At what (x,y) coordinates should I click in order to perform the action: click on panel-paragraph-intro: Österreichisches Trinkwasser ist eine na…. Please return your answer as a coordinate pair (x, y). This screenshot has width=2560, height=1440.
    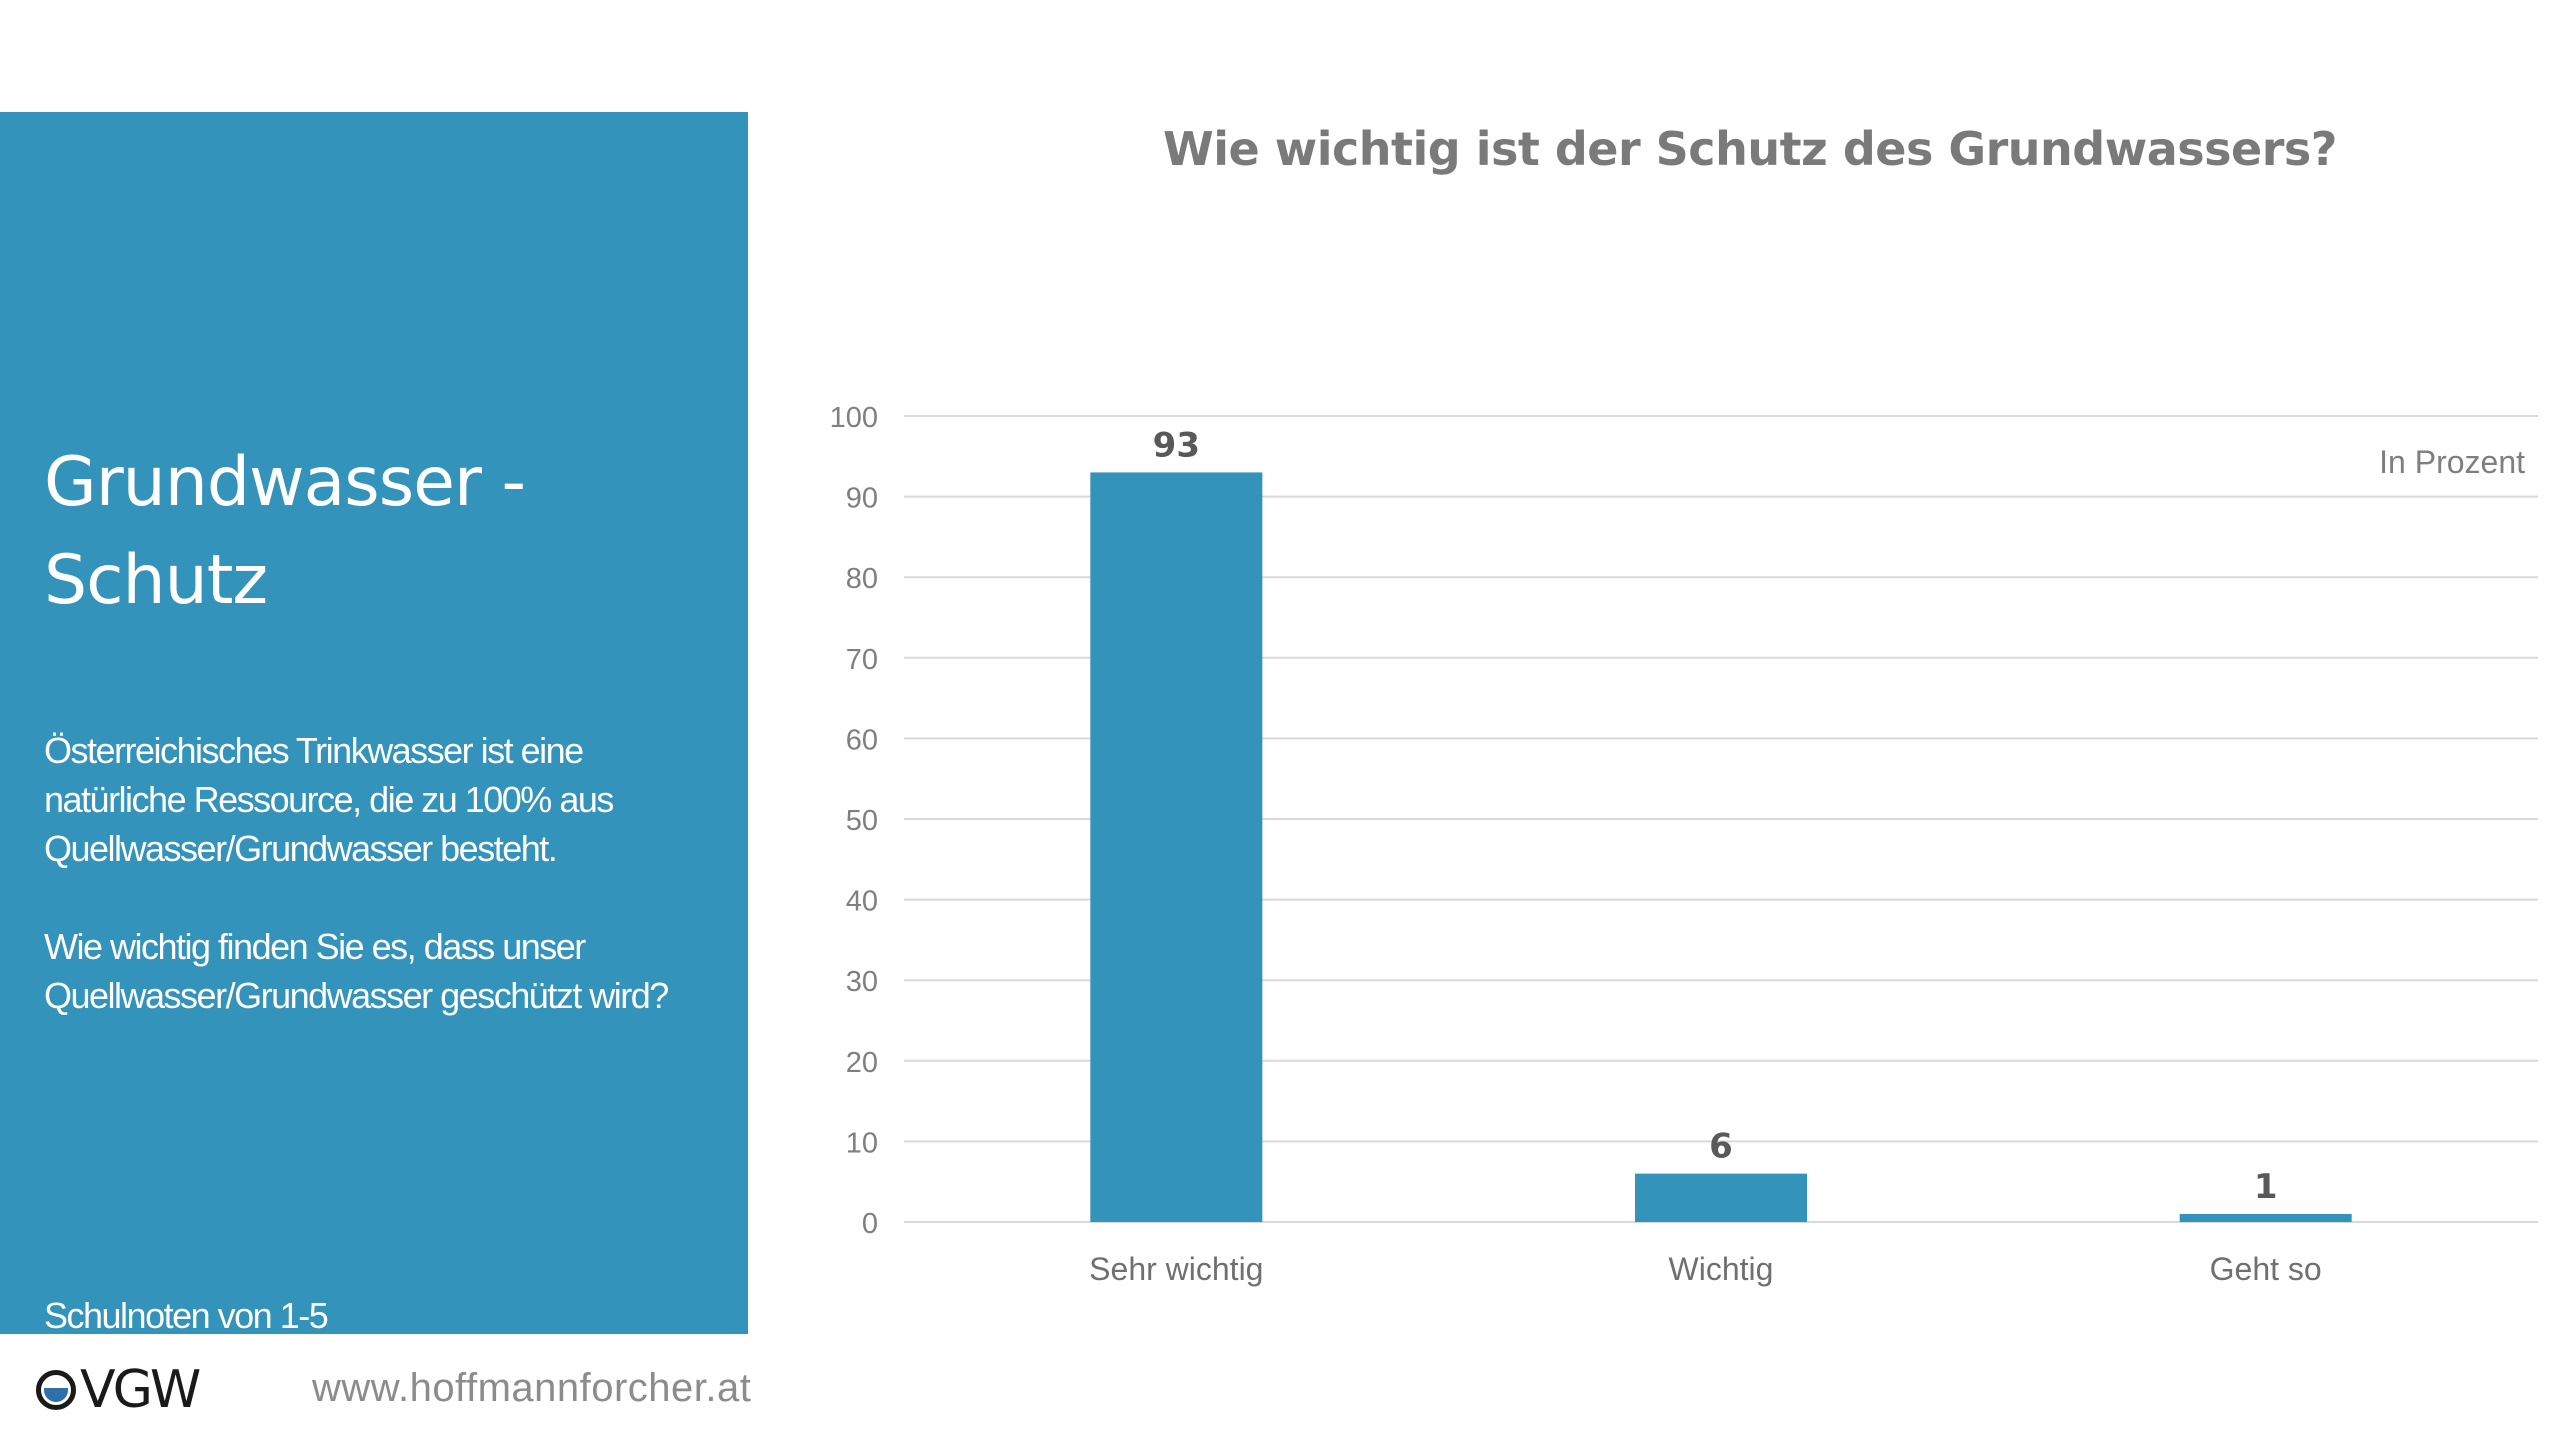
    Looking at the image, I should click on (329, 799).